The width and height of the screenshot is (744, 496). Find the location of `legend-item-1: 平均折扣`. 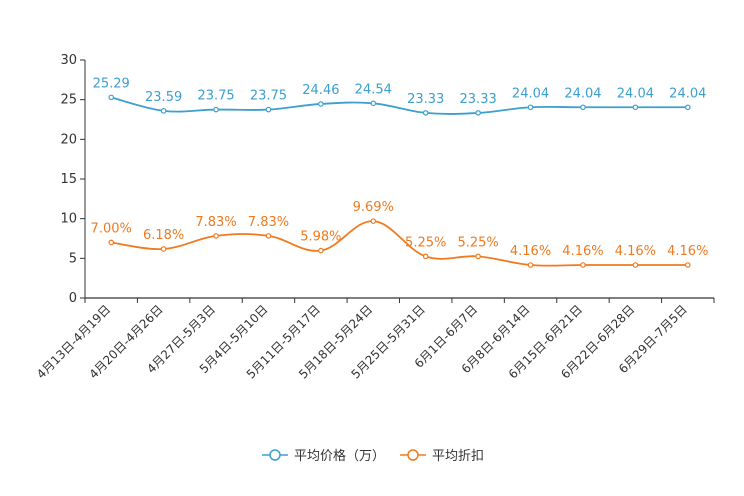

legend-item-1: 平均折扣 is located at coordinates (442, 456).